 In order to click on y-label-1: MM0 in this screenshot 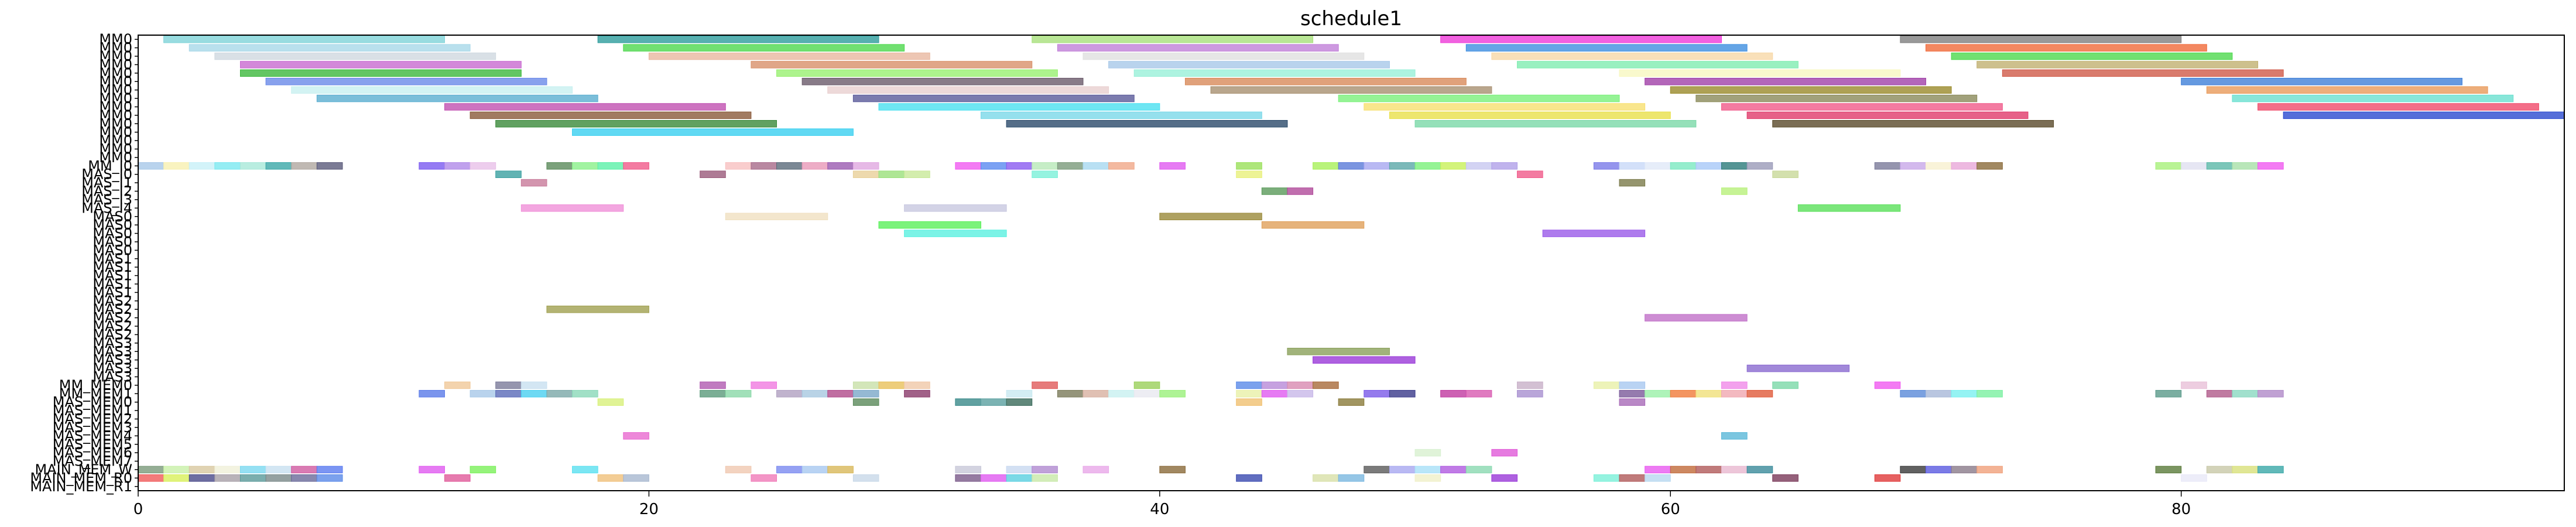, I will do `click(115, 48)`.